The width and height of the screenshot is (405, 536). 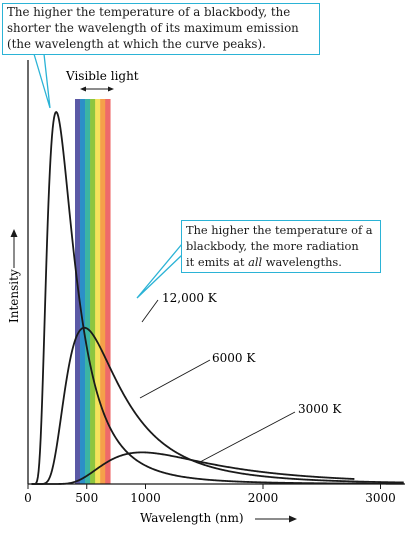 I want to click on series-label-12000k: 12,000 K, so click(x=190, y=298).